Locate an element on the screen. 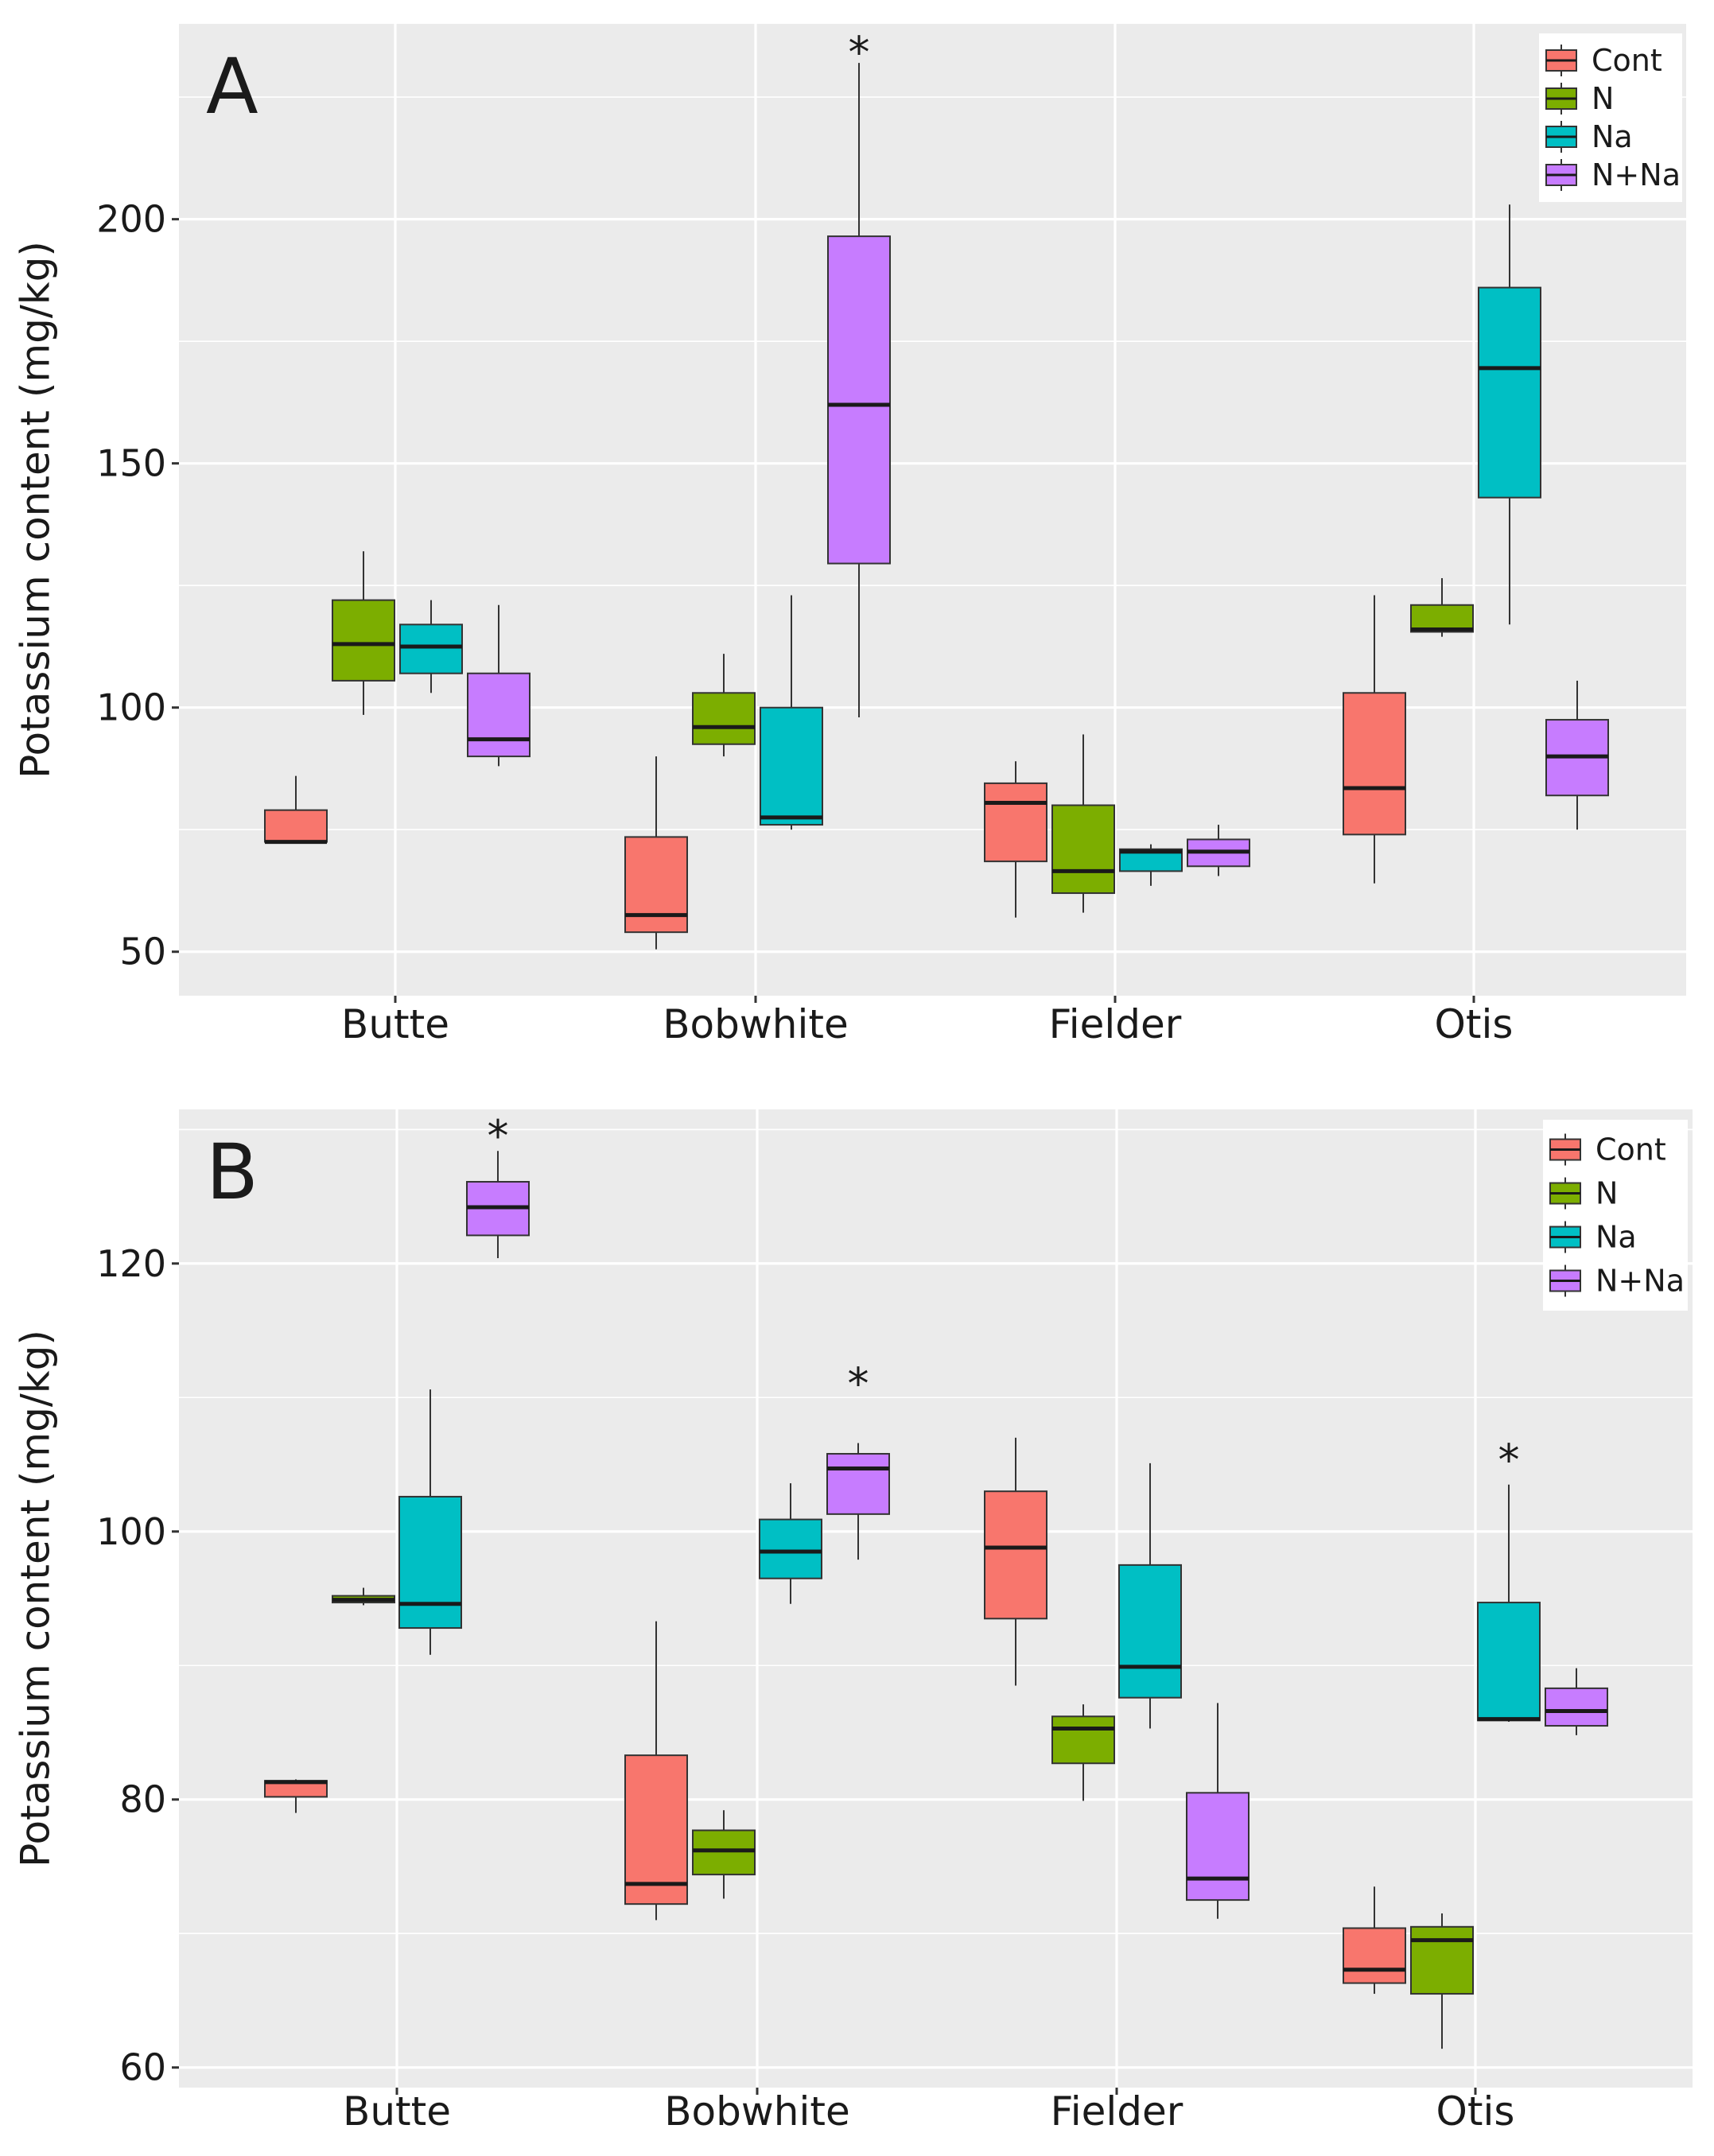 The height and width of the screenshot is (2156, 1714). y-tick-label: 80 is located at coordinates (142, 1799).